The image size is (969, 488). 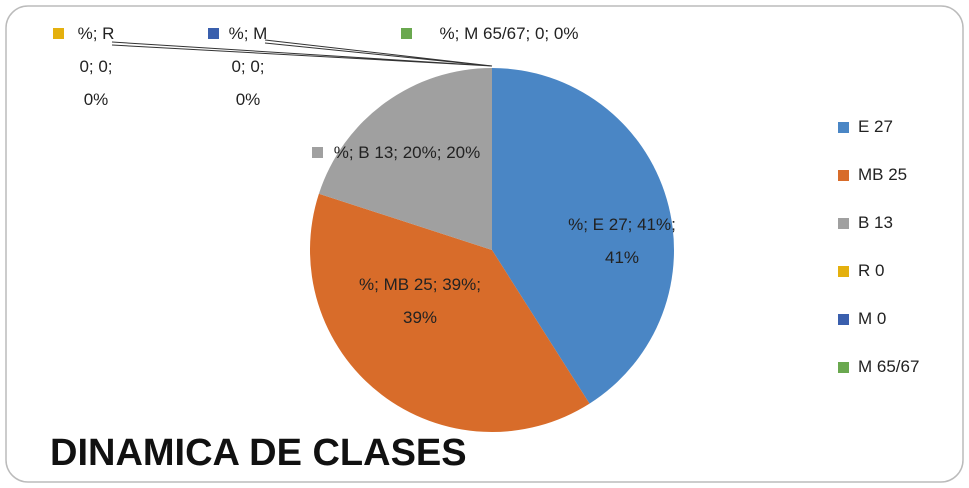 What do you see at coordinates (378, 53) in the screenshot?
I see `leader-line` at bounding box center [378, 53].